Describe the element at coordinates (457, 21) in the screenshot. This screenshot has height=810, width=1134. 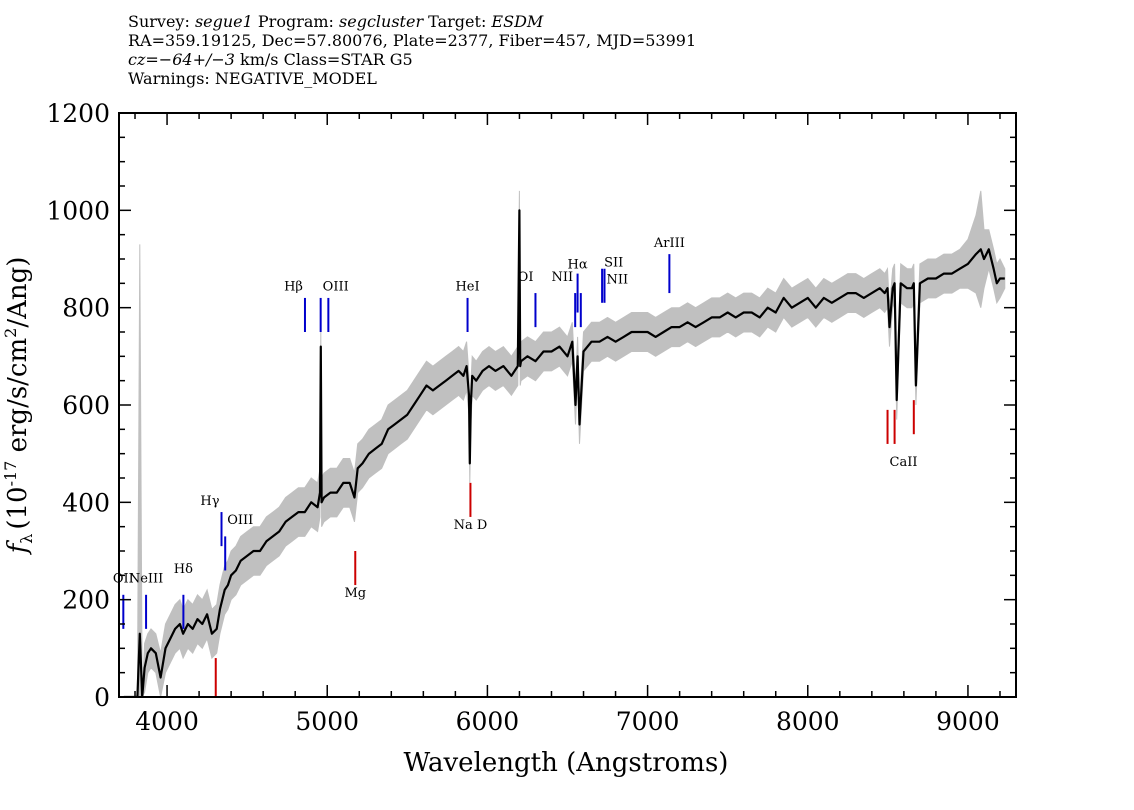
I see `target-label: Target:` at that location.